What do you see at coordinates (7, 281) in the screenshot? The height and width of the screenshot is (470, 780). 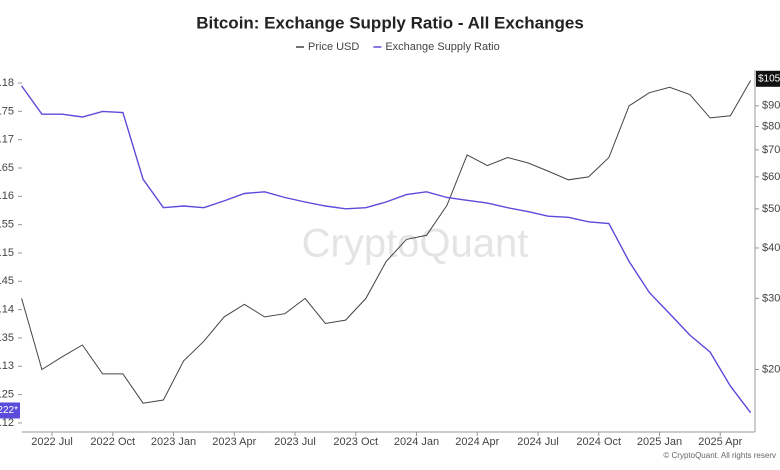 I see `y-tick-label: 0.145` at bounding box center [7, 281].